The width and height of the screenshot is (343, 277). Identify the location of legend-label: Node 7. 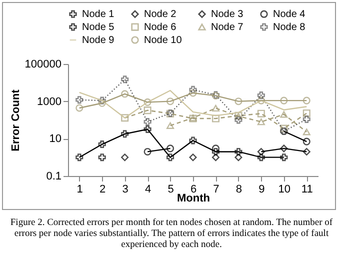
(227, 27).